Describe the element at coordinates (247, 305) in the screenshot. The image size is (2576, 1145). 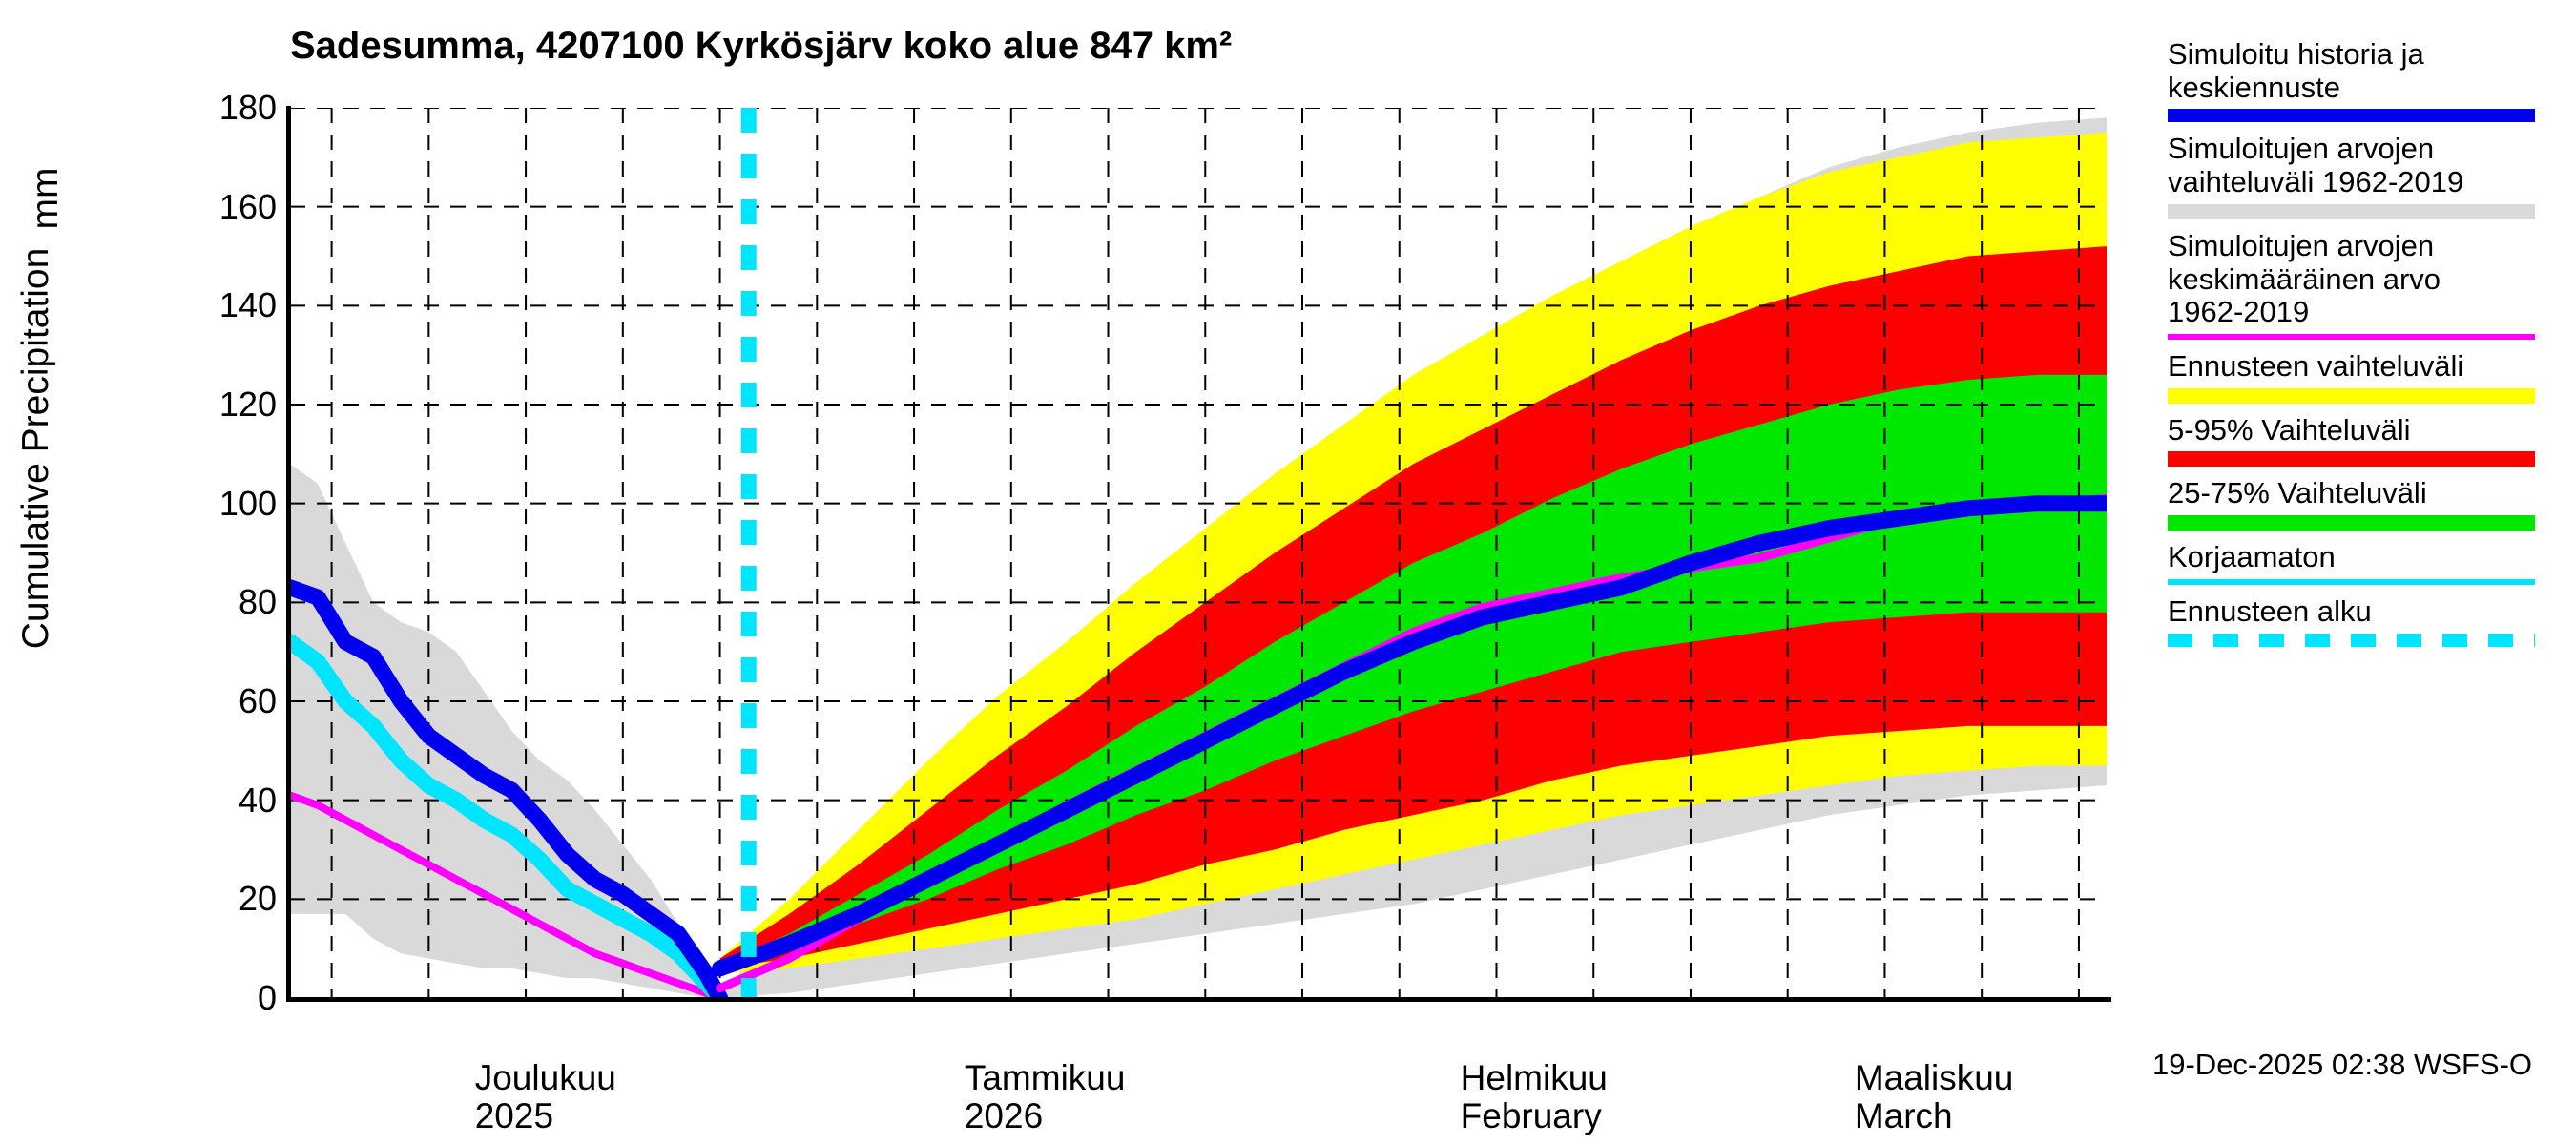
I see `ytick-140: 140` at that location.